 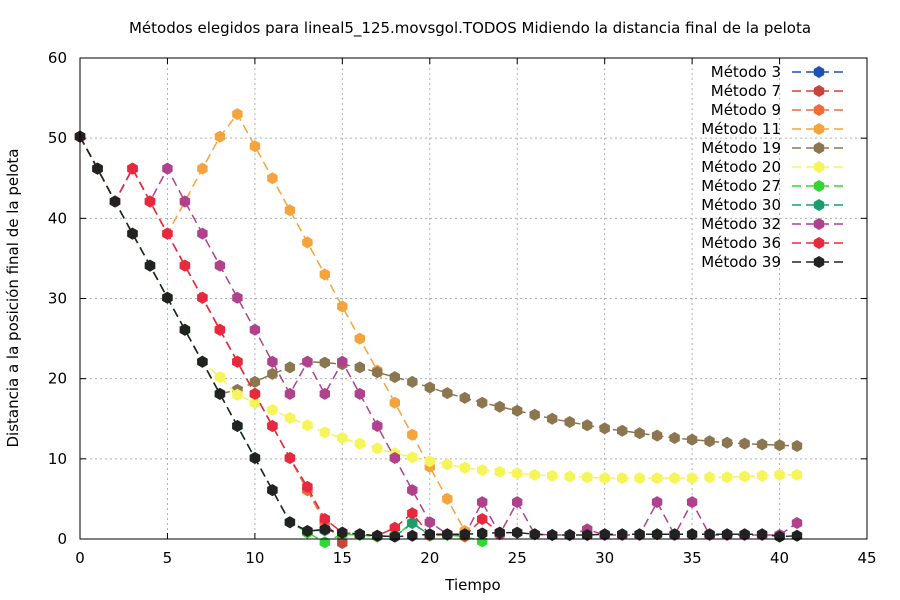 What do you see at coordinates (57, 459) in the screenshot?
I see `y-tick-label: 10` at bounding box center [57, 459].